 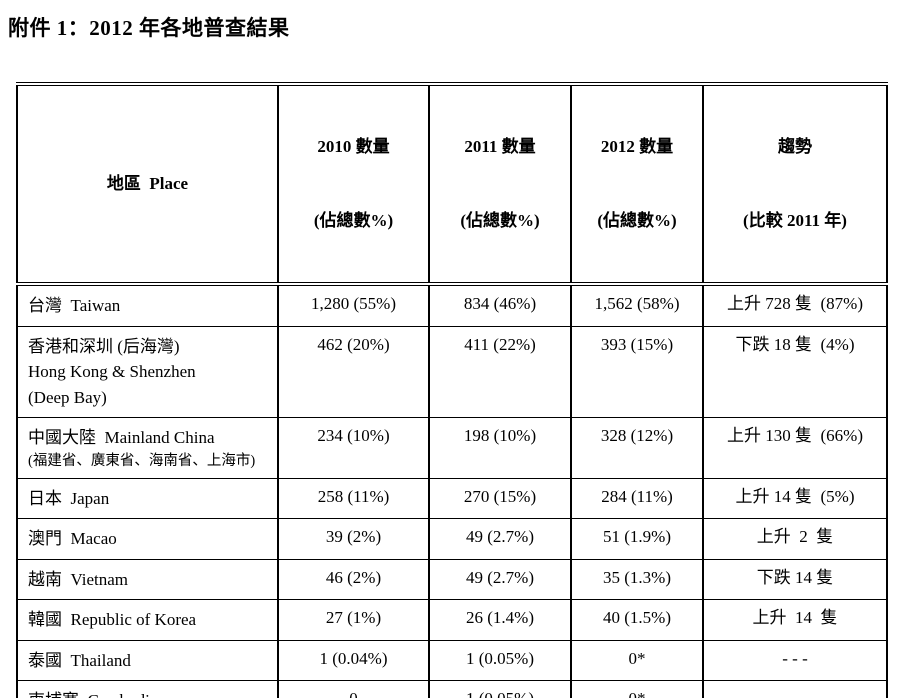 I want to click on count-2010-cell: 1 (0.04%), so click(x=353, y=660).